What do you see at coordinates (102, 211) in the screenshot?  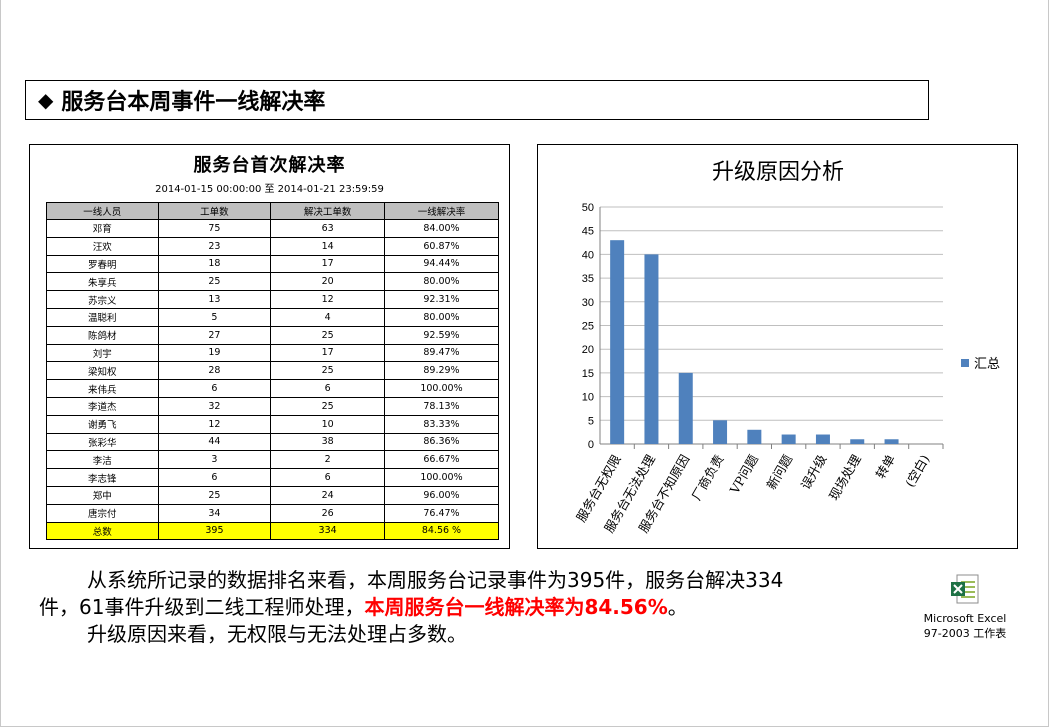 I see `header-staff: 一线人员` at bounding box center [102, 211].